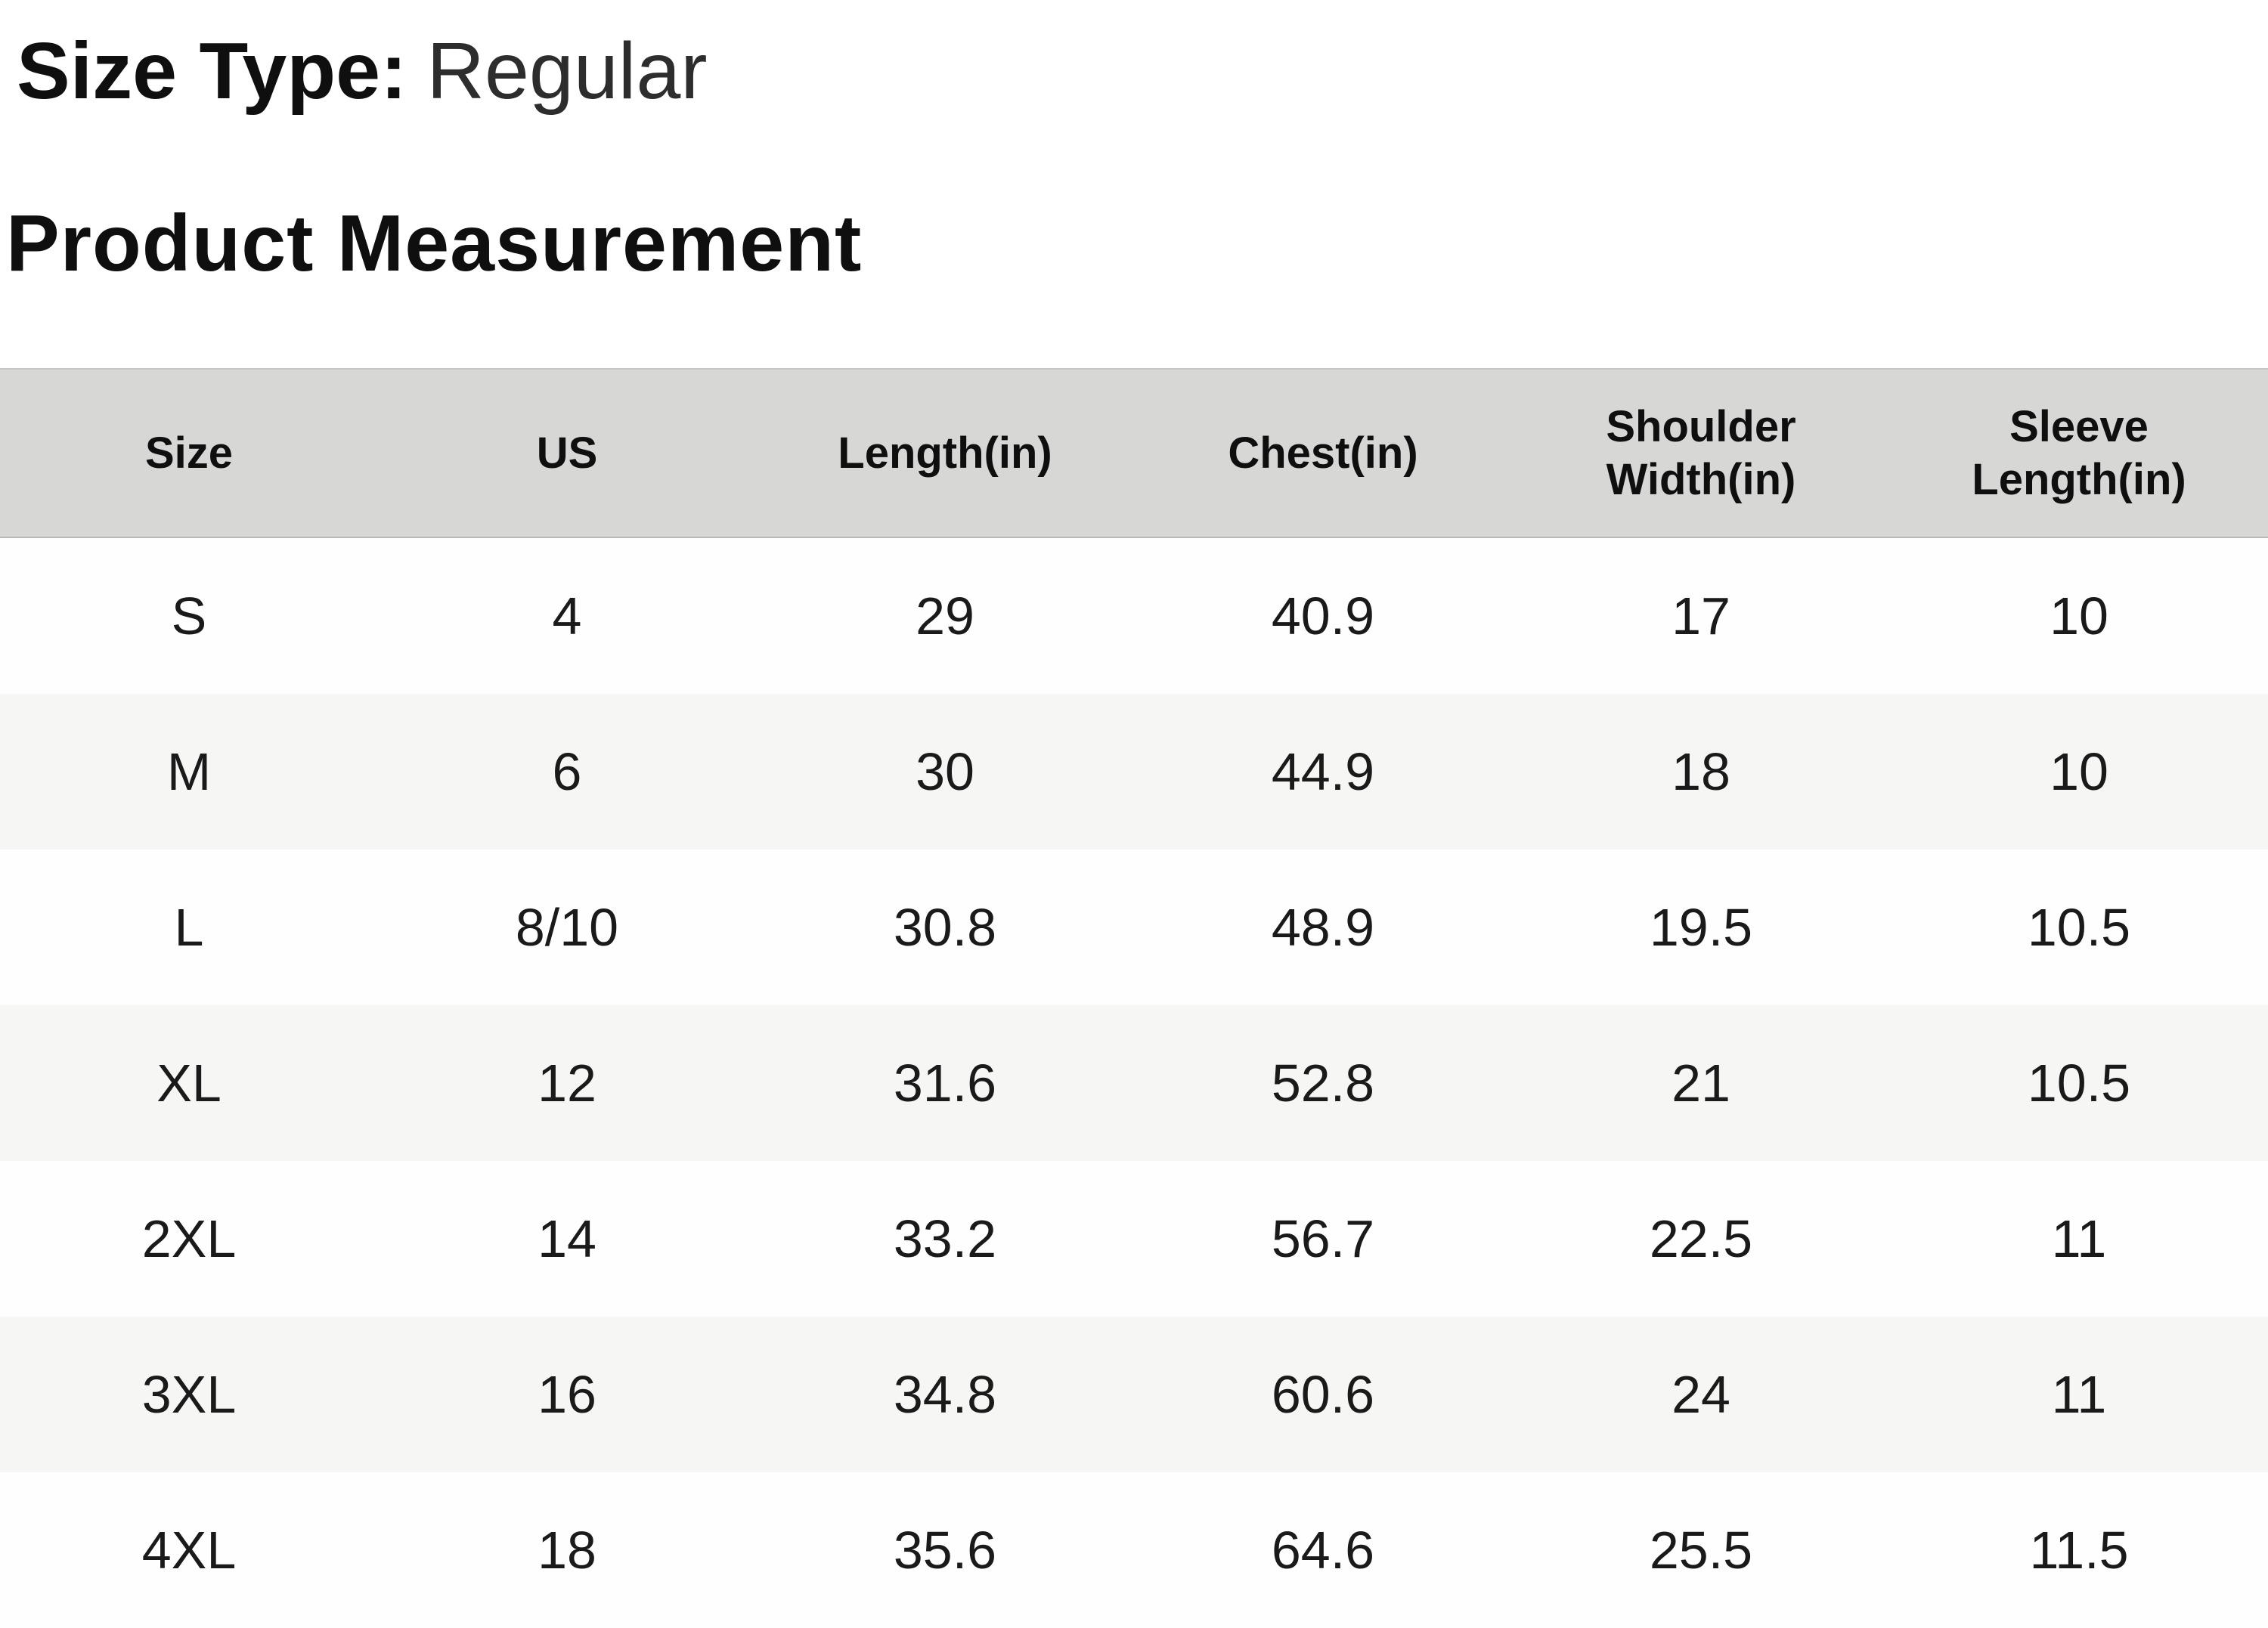 Image resolution: width=2268 pixels, height=1628 pixels. Describe the element at coordinates (567, 615) in the screenshot. I see `cell-us: 4` at that location.